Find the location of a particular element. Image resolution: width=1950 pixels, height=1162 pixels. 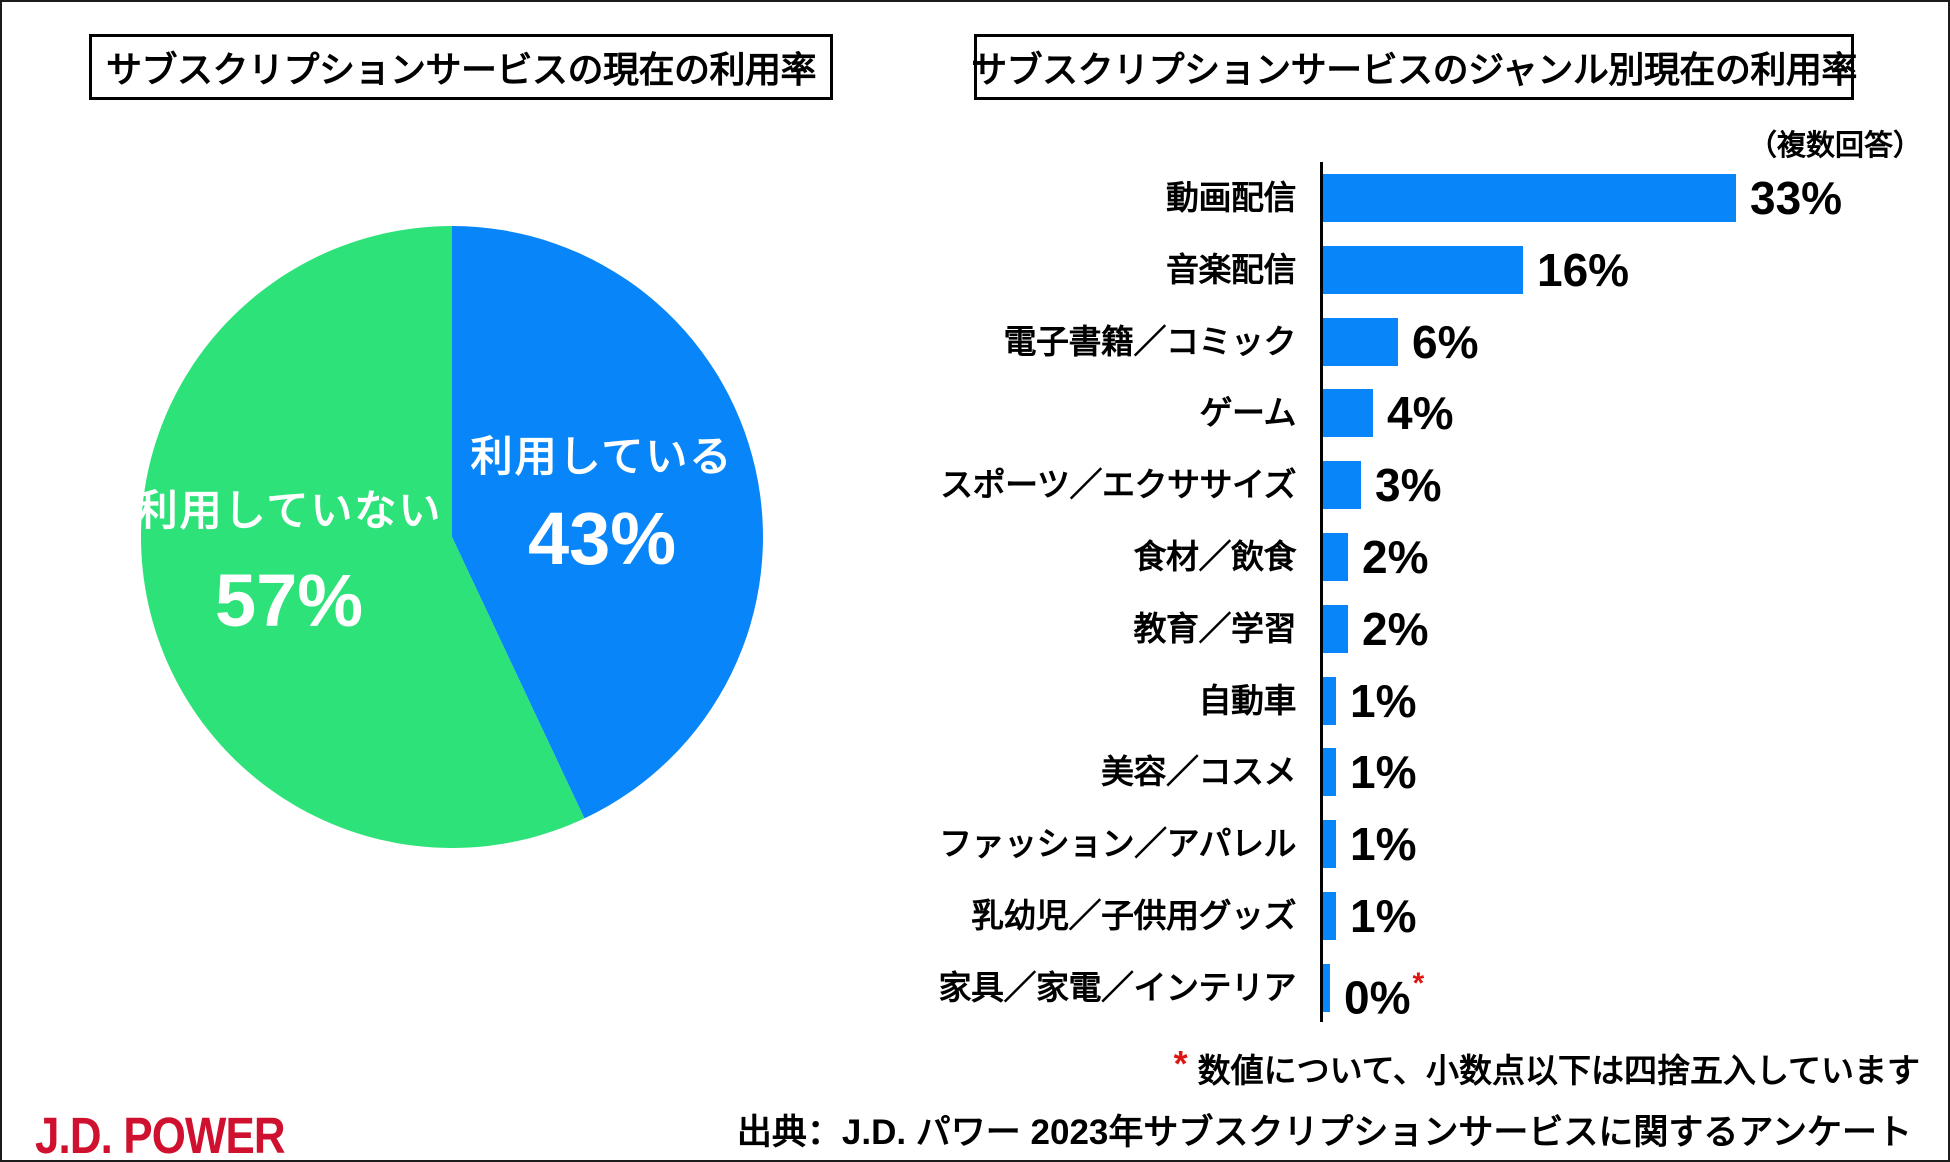

bar-category-1: 音楽配信 is located at coordinates (1231, 269).